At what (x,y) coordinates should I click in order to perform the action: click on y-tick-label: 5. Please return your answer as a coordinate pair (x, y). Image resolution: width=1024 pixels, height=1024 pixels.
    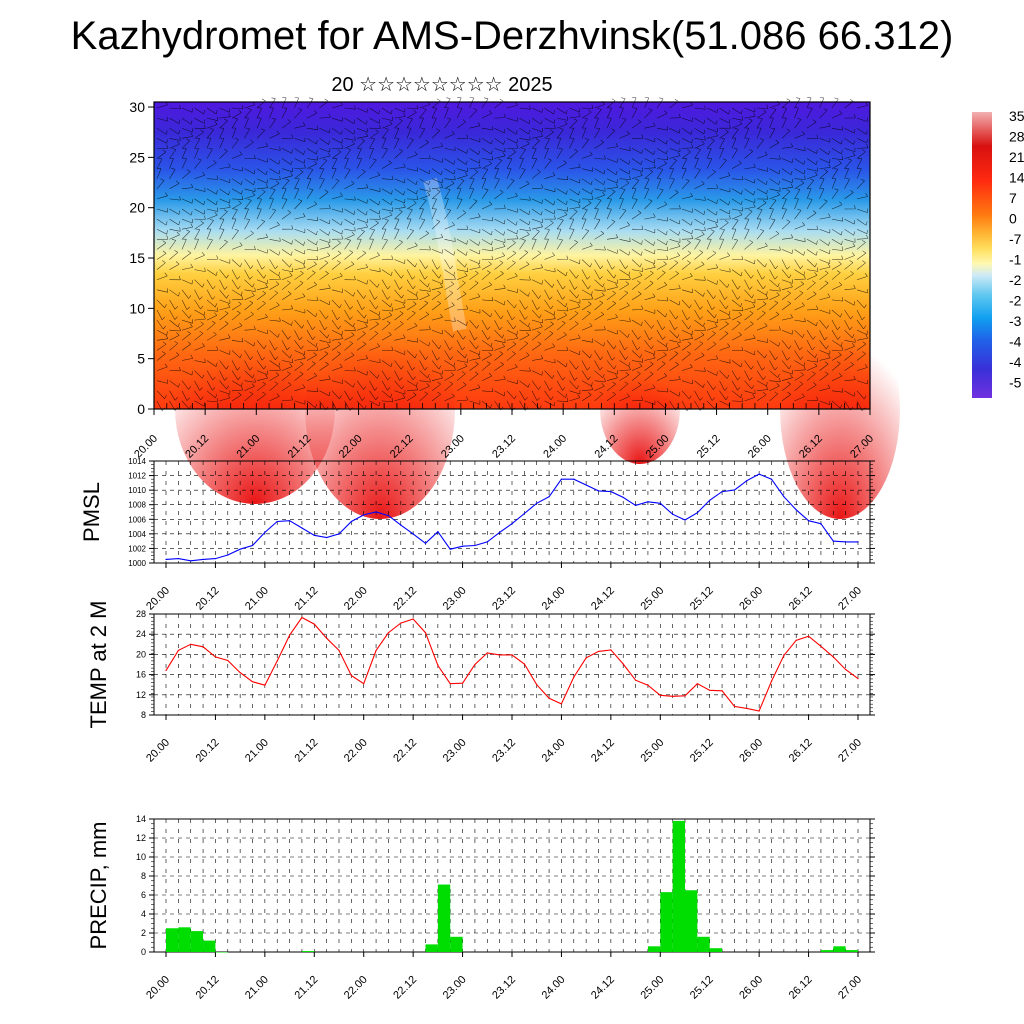
    Looking at the image, I should click on (141, 359).